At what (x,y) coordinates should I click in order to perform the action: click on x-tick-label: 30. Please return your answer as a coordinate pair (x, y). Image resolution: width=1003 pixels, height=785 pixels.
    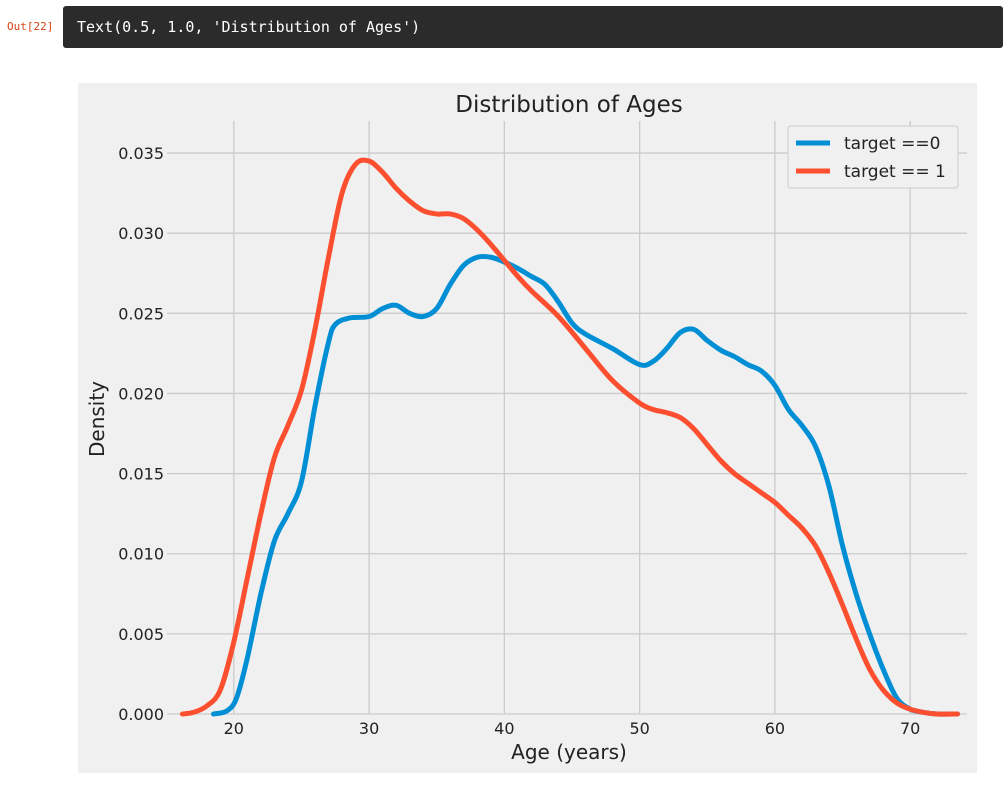
    Looking at the image, I should click on (369, 728).